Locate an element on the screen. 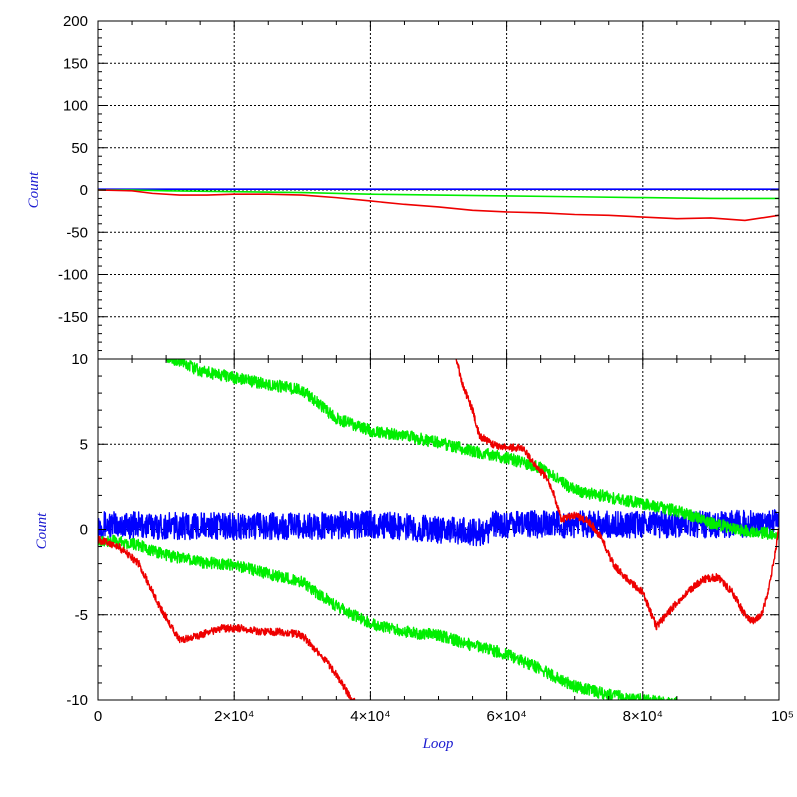  y-tick-label: -100 is located at coordinates (73, 275).